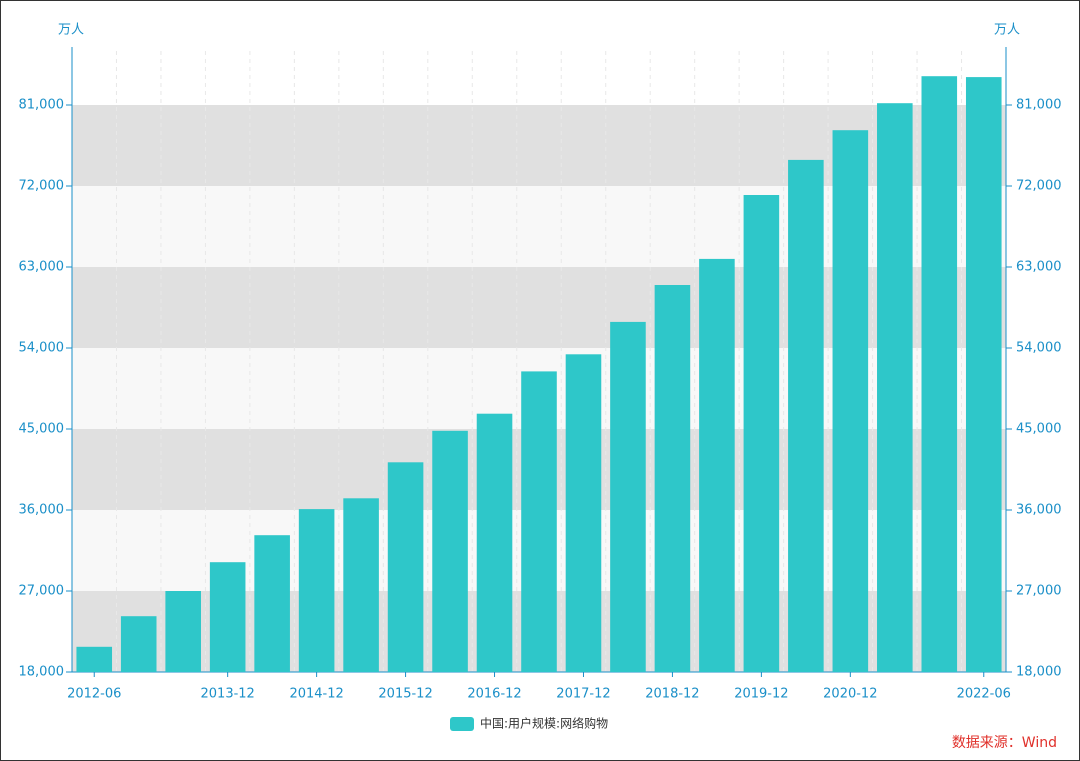 The width and height of the screenshot is (1080, 761). What do you see at coordinates (1039, 510) in the screenshot?
I see `y2-tick-label: 36,000` at bounding box center [1039, 510].